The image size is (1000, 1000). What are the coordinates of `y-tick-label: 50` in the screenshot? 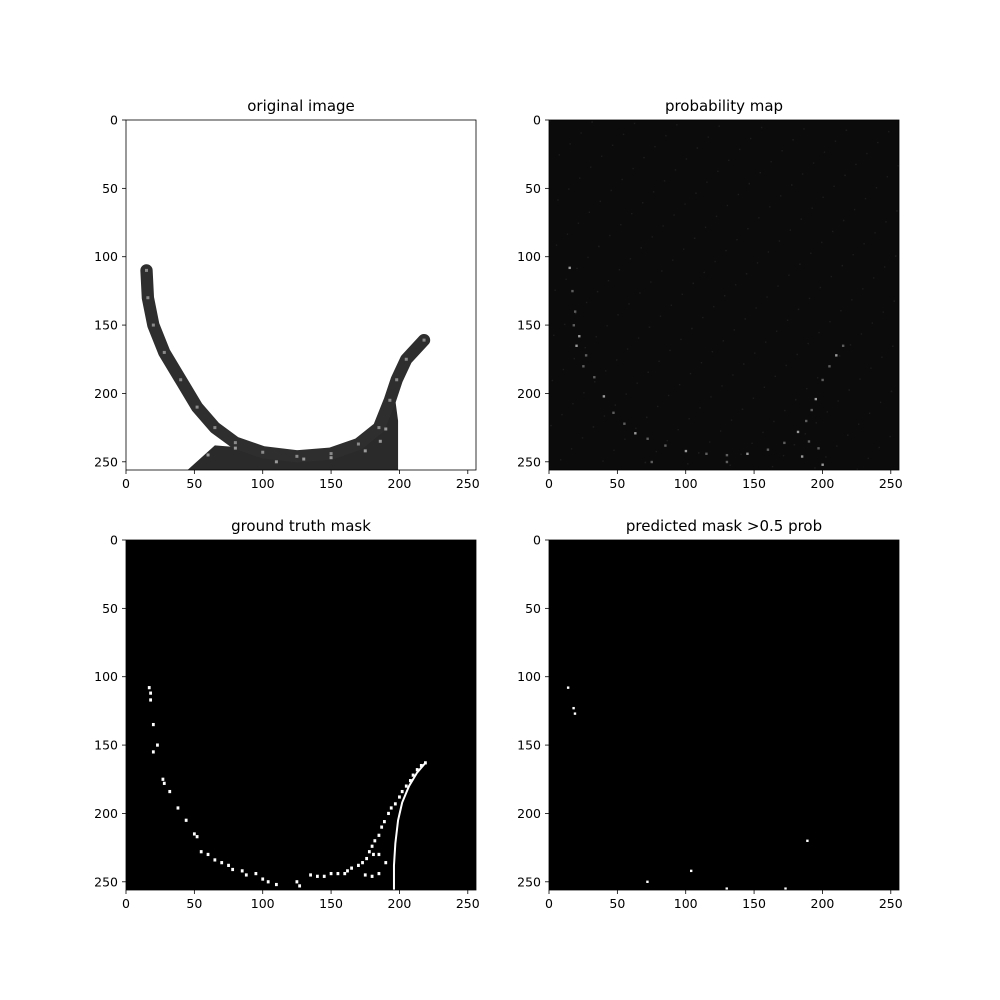 It's located at (110, 608).